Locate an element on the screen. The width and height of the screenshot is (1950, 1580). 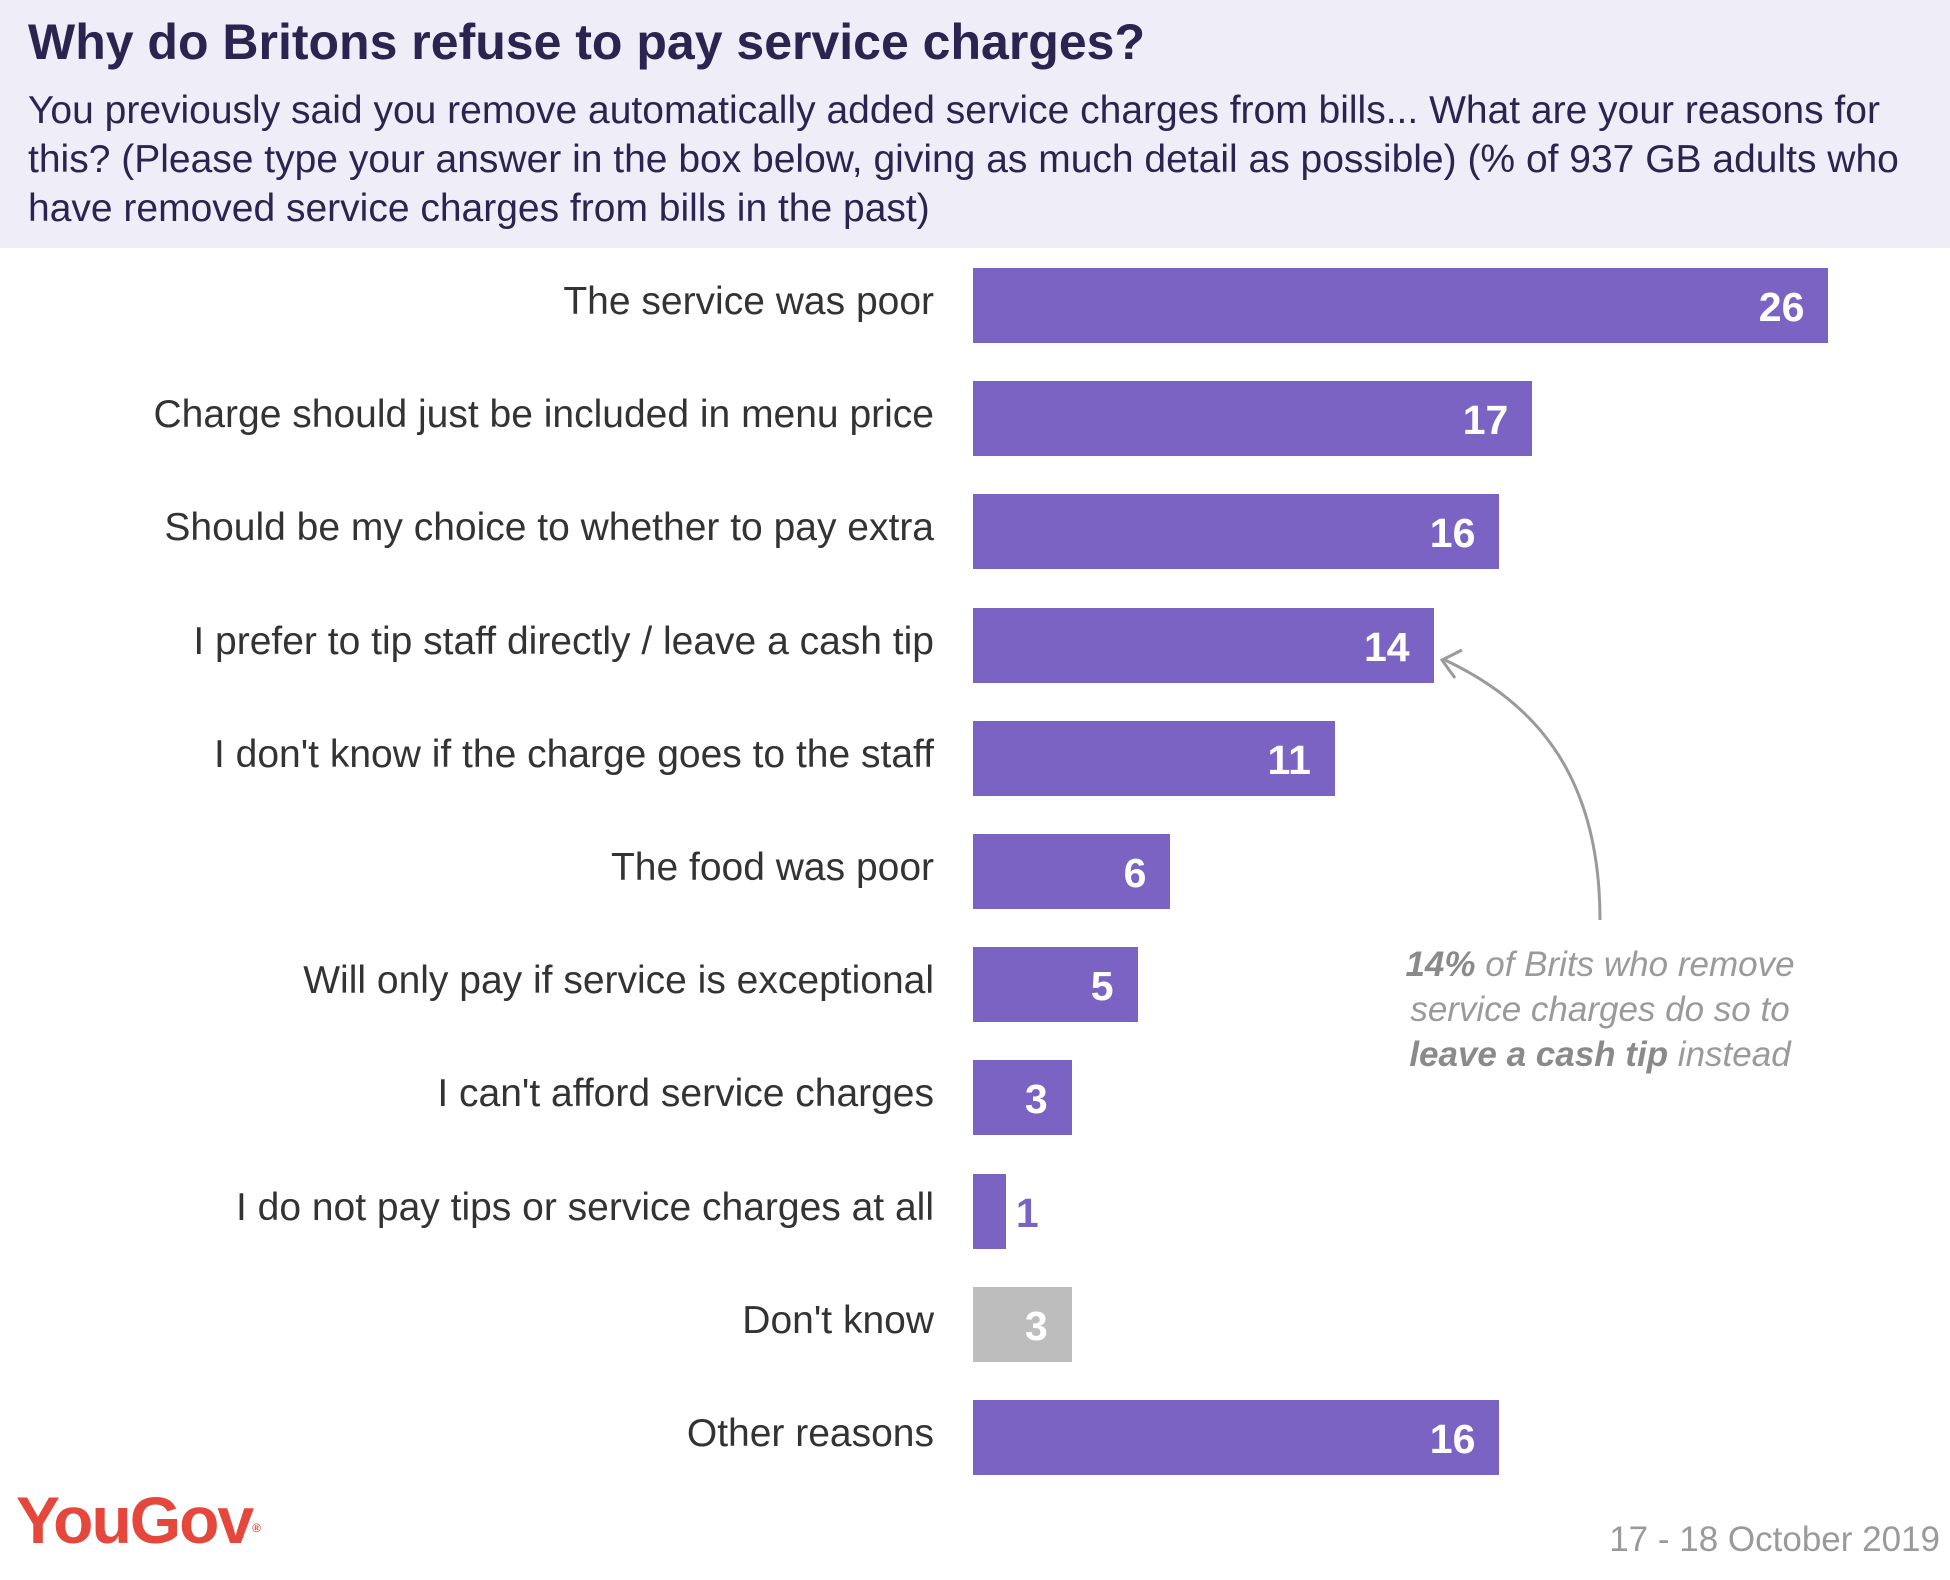
logo-text: YouGov is located at coordinates (135, 1520).